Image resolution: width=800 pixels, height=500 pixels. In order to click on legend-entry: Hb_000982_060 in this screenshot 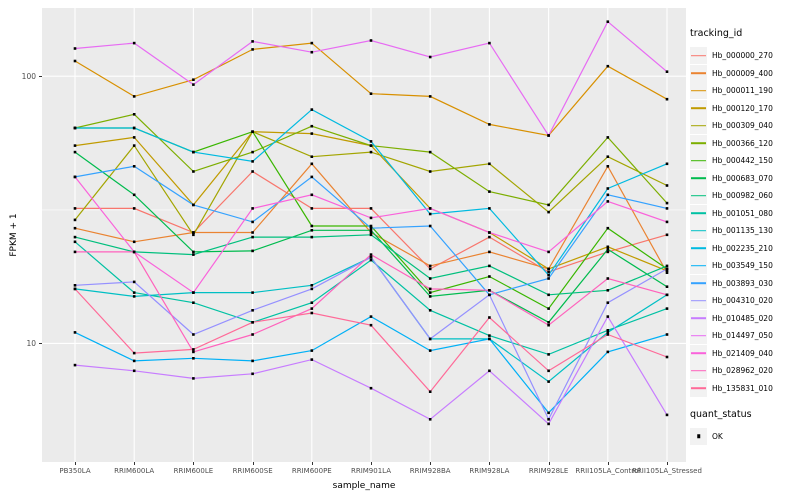, I will do `click(745, 195)`.